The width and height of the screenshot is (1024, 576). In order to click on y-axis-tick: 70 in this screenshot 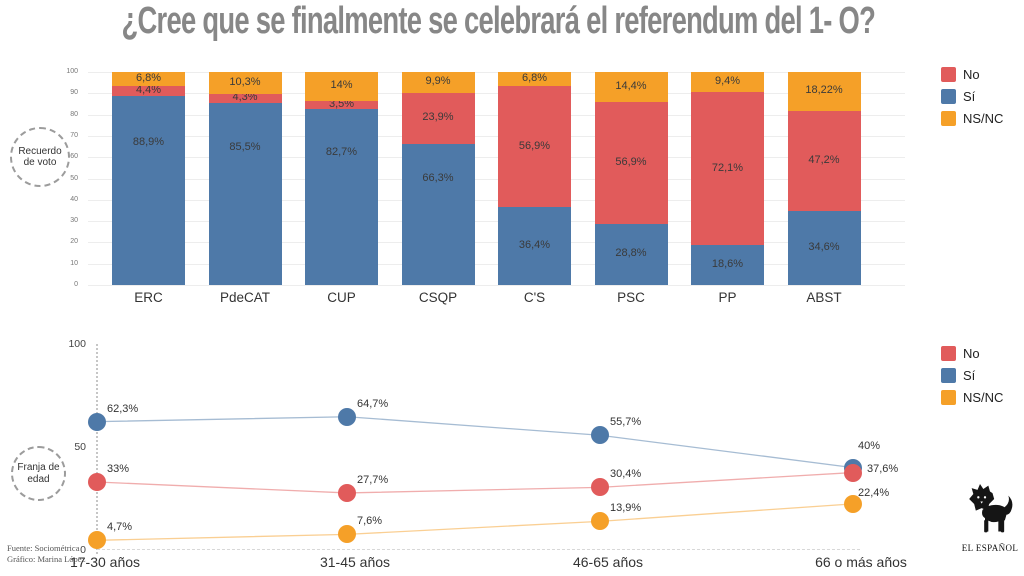, I will do `click(74, 135)`.